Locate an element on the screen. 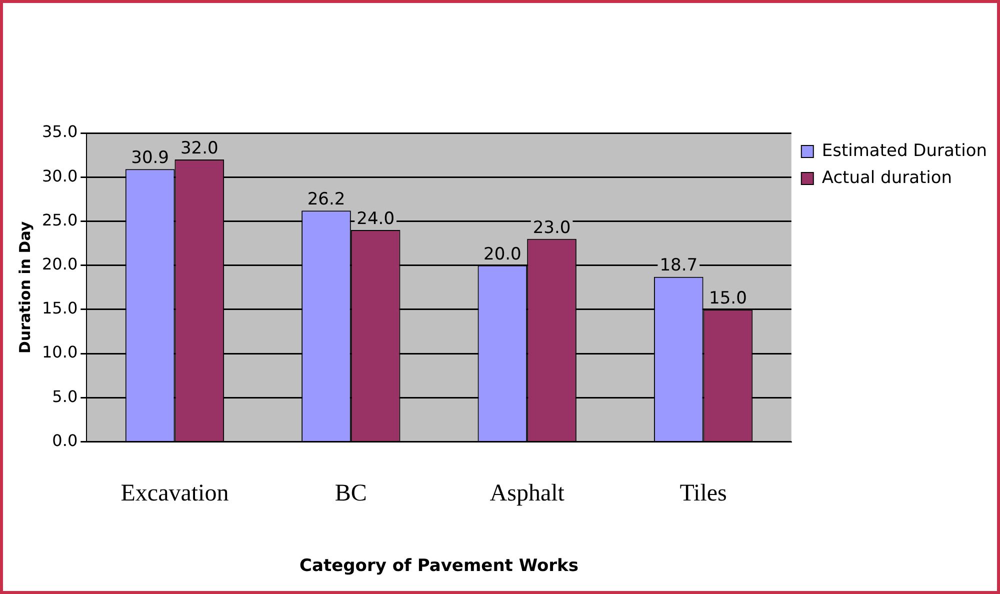 This screenshot has height=594, width=1000. y-tick-label: 35.0 is located at coordinates (60, 132).